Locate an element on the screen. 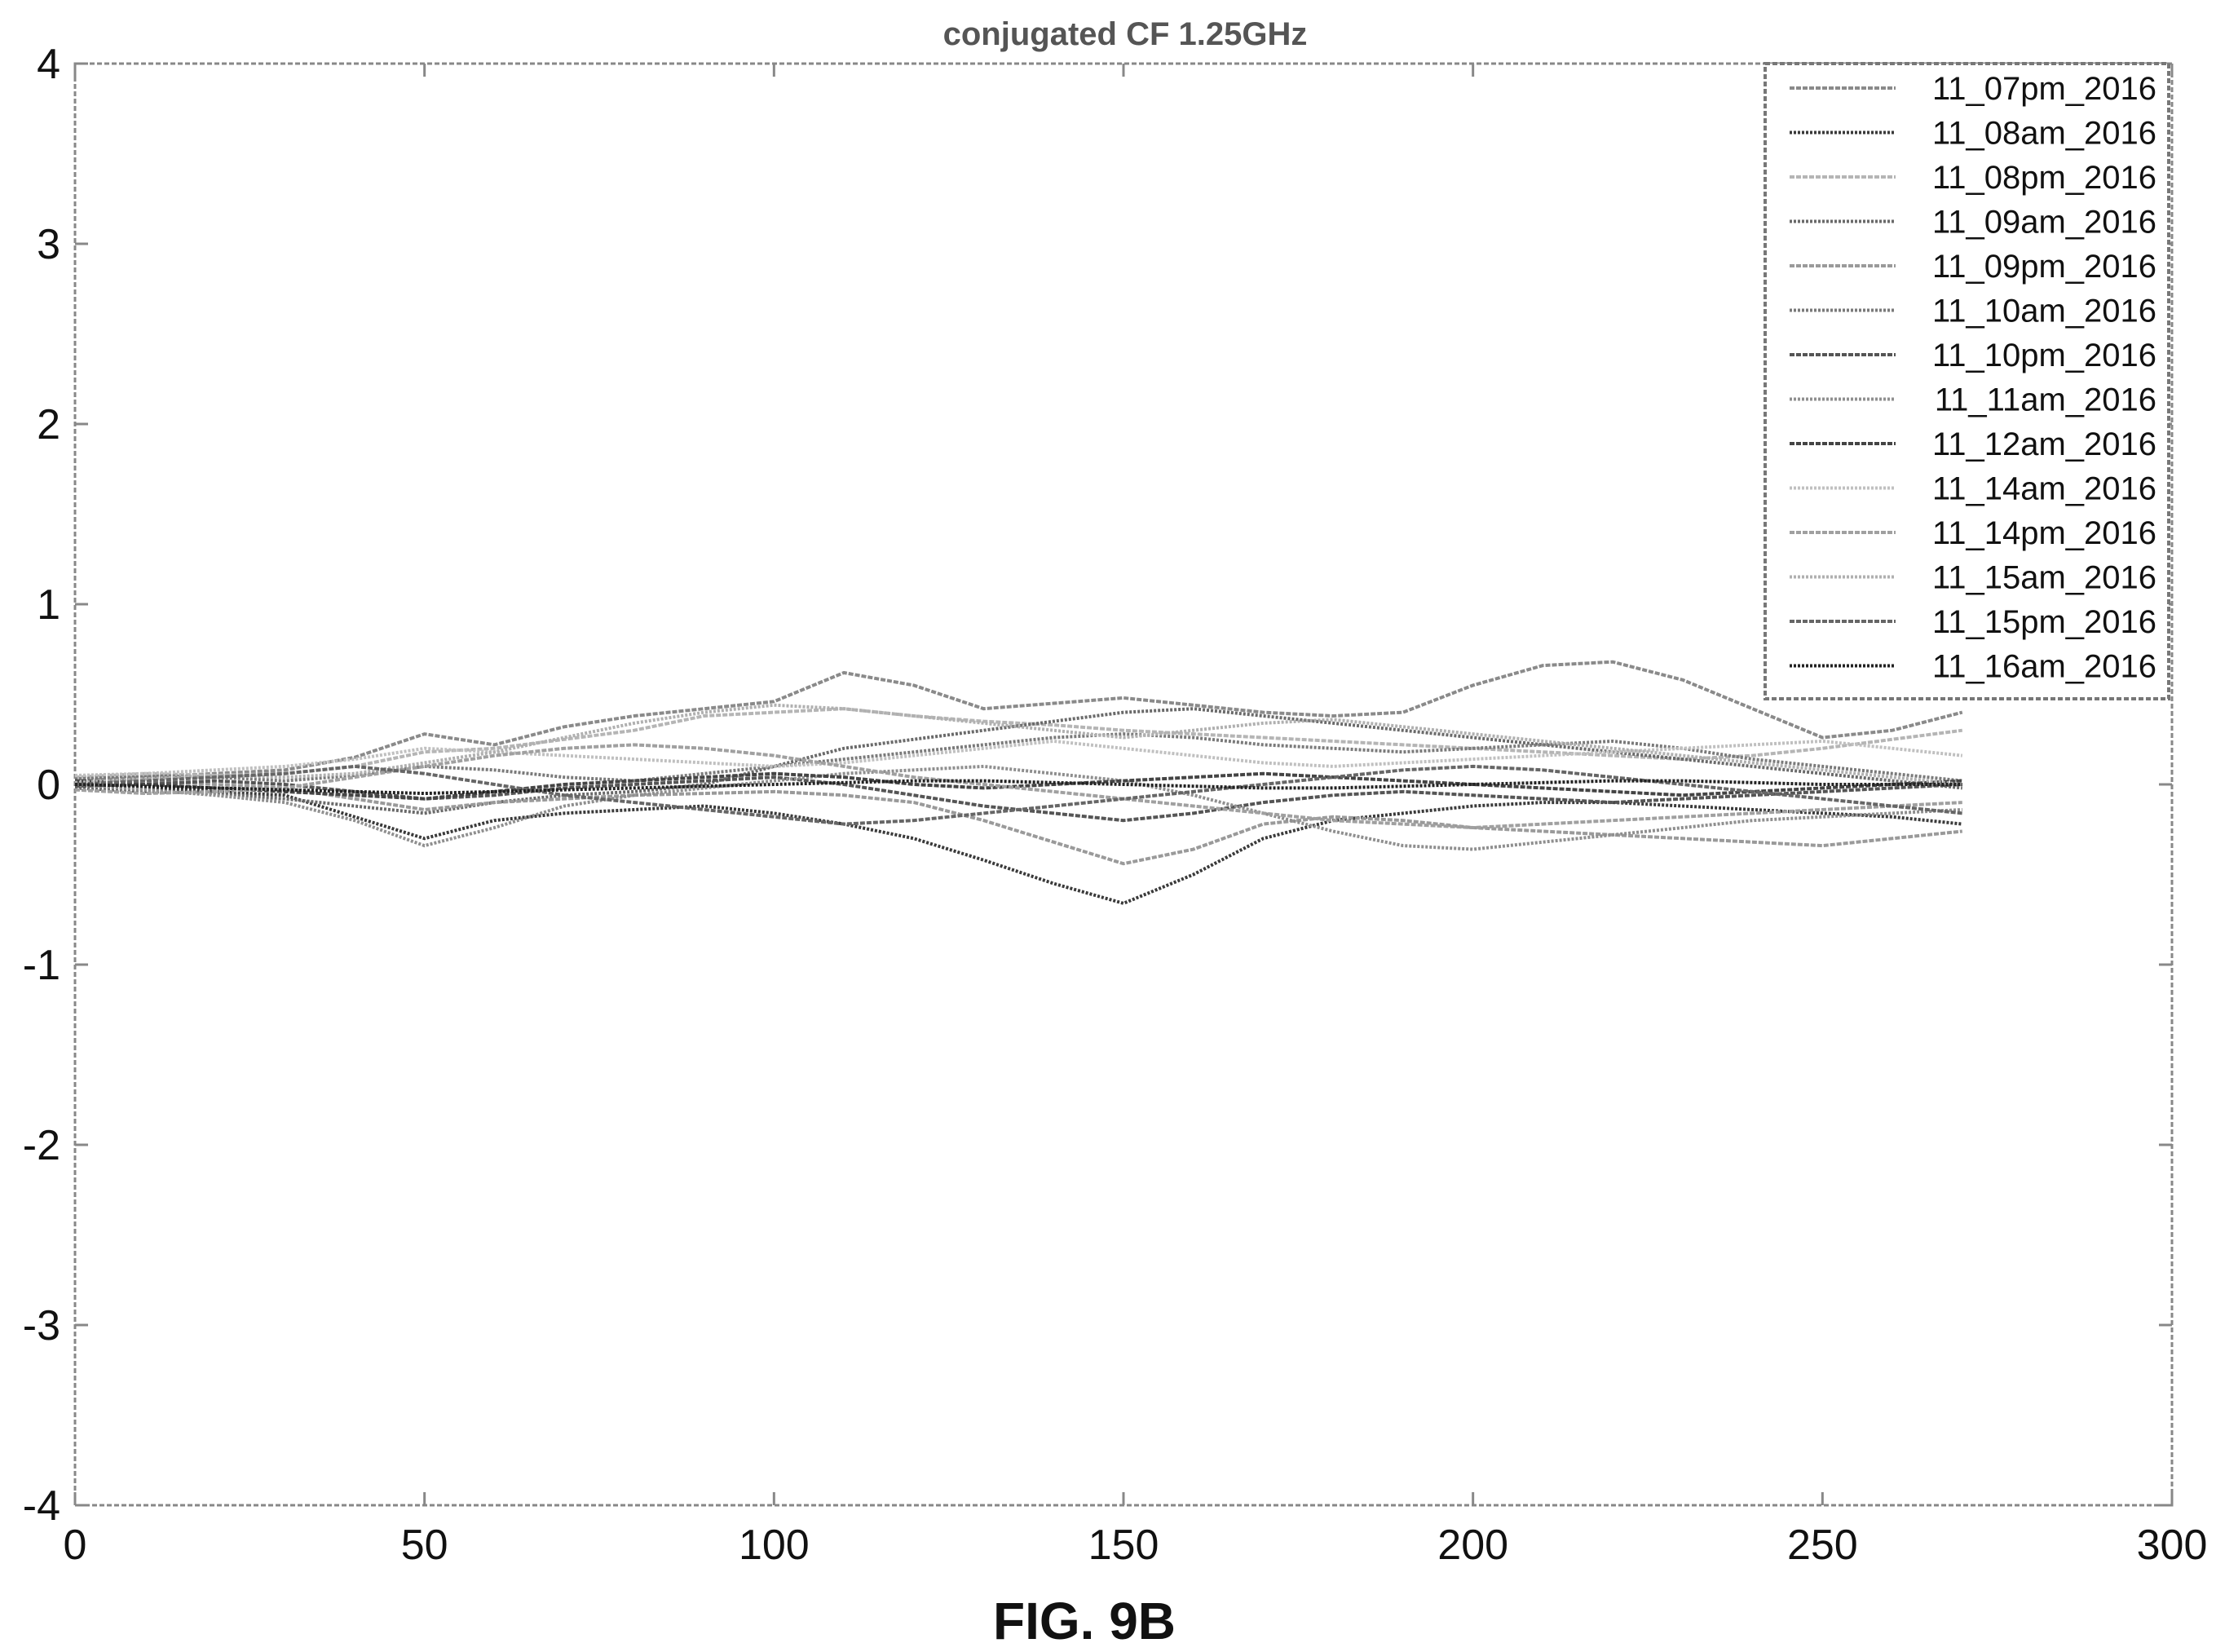  series-line-11_15am_2016 is located at coordinates (1018, 744).